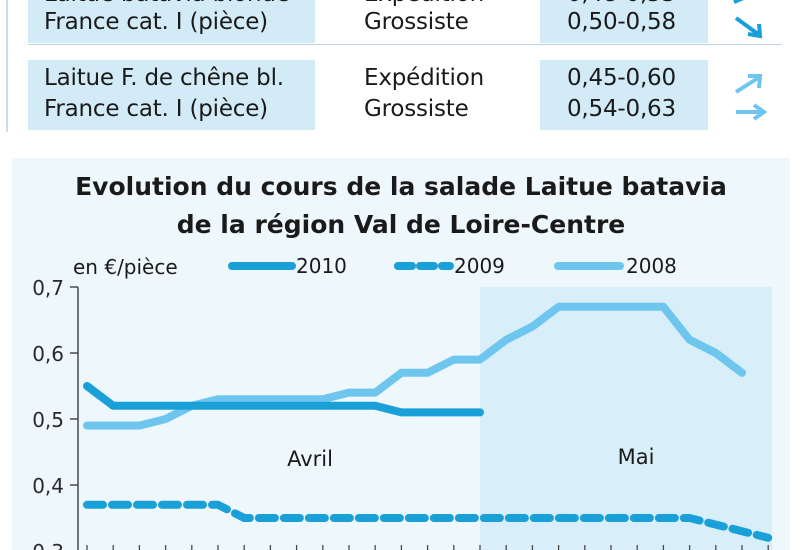  Describe the element at coordinates (621, 4) in the screenshot. I see `price-range: 0,48-0,55` at that location.